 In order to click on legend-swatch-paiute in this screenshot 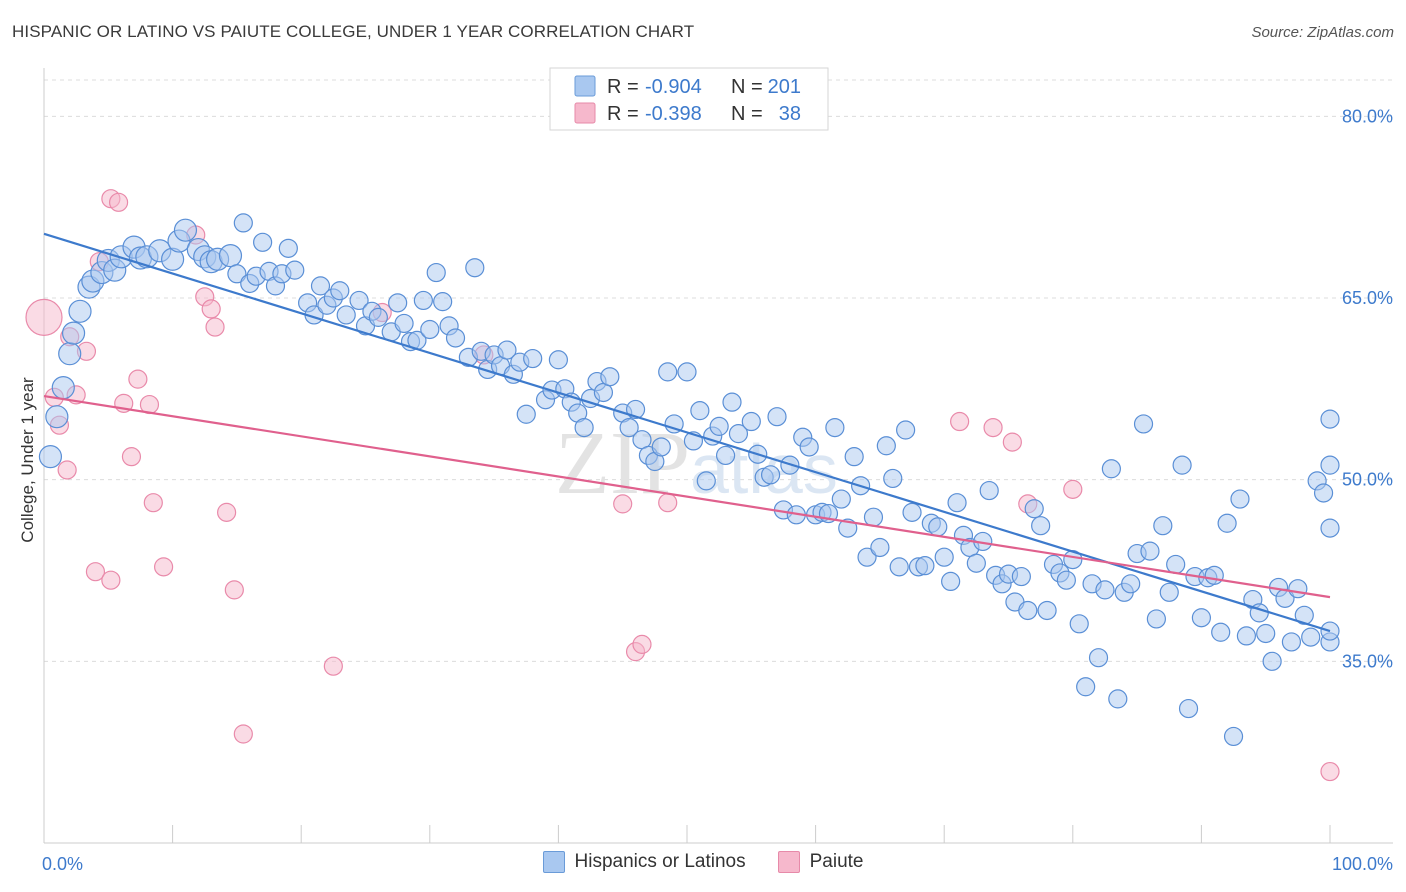, I will do `click(585, 113)`.